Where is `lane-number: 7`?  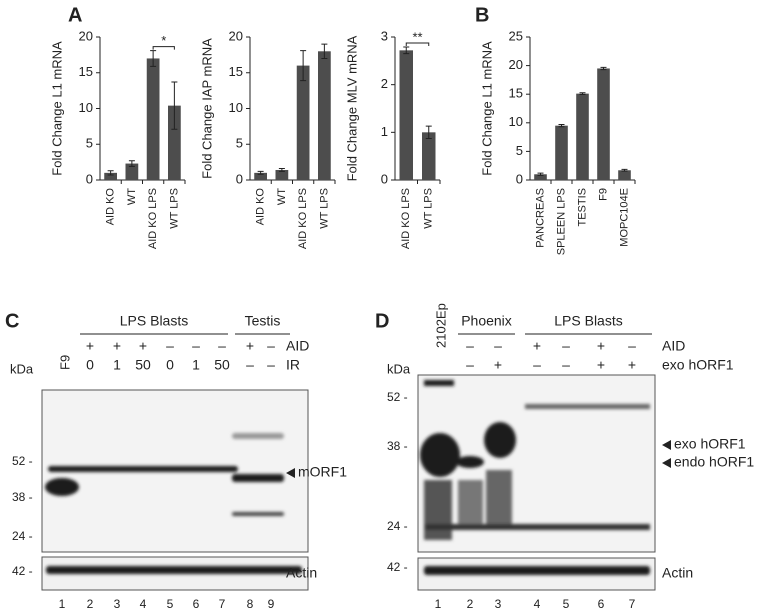
lane-number: 7 is located at coordinates (632, 604).